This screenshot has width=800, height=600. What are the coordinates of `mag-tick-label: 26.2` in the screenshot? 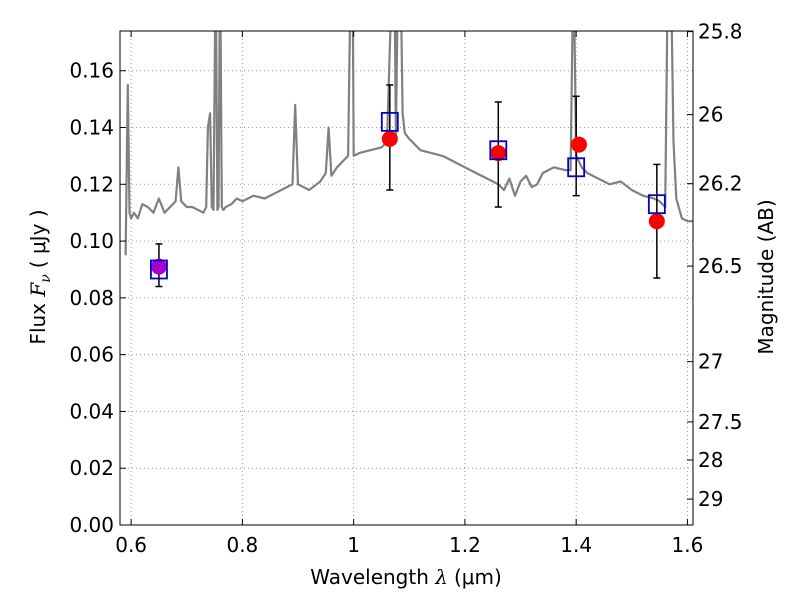 It's located at (720, 184).